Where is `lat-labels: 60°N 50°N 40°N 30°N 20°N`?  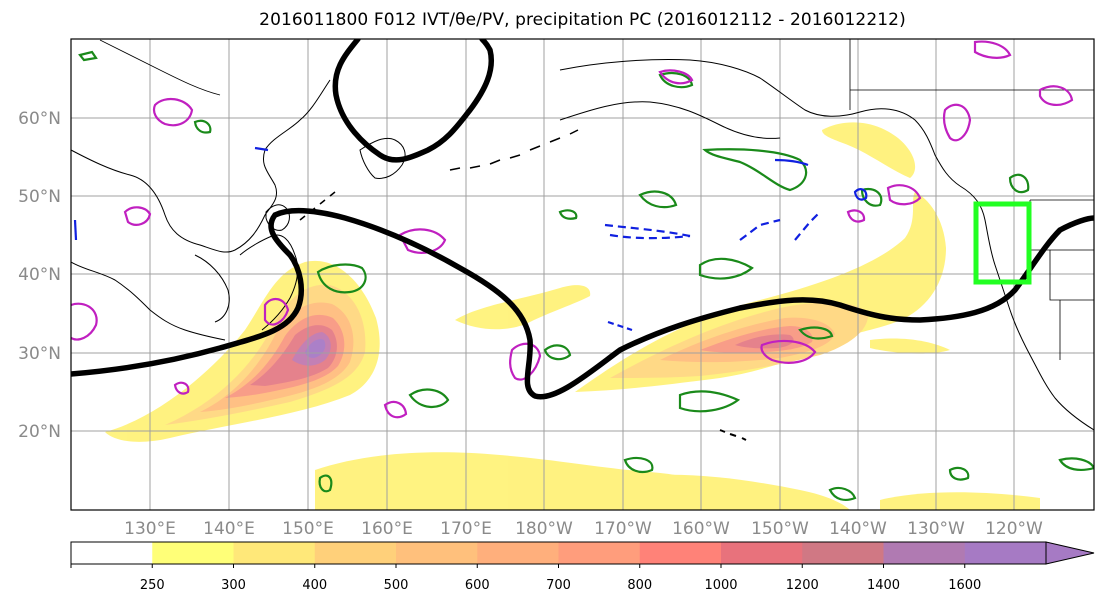 lat-labels: 60°N 50°N 40°N 30°N 20°N is located at coordinates (39, 275).